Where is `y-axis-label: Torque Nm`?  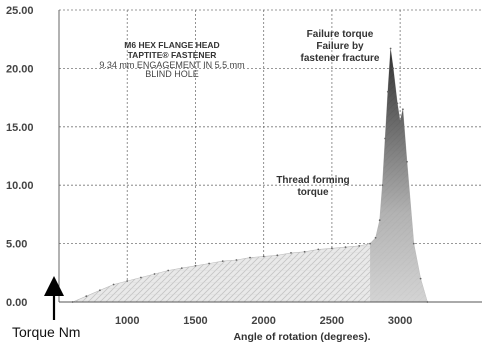
y-axis-label: Torque Nm is located at coordinates (46, 332).